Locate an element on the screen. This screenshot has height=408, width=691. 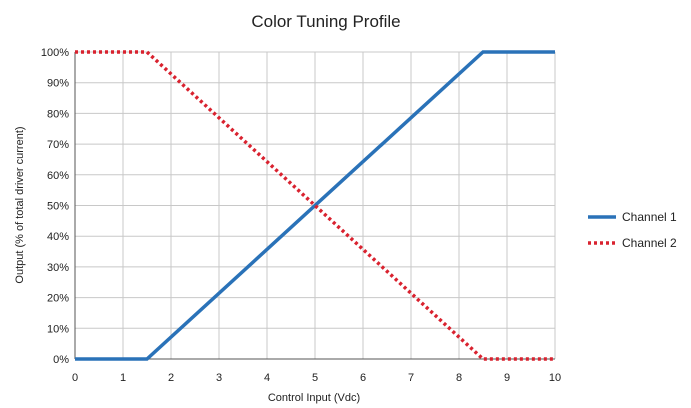
x-tick-label: 4 is located at coordinates (267, 378).